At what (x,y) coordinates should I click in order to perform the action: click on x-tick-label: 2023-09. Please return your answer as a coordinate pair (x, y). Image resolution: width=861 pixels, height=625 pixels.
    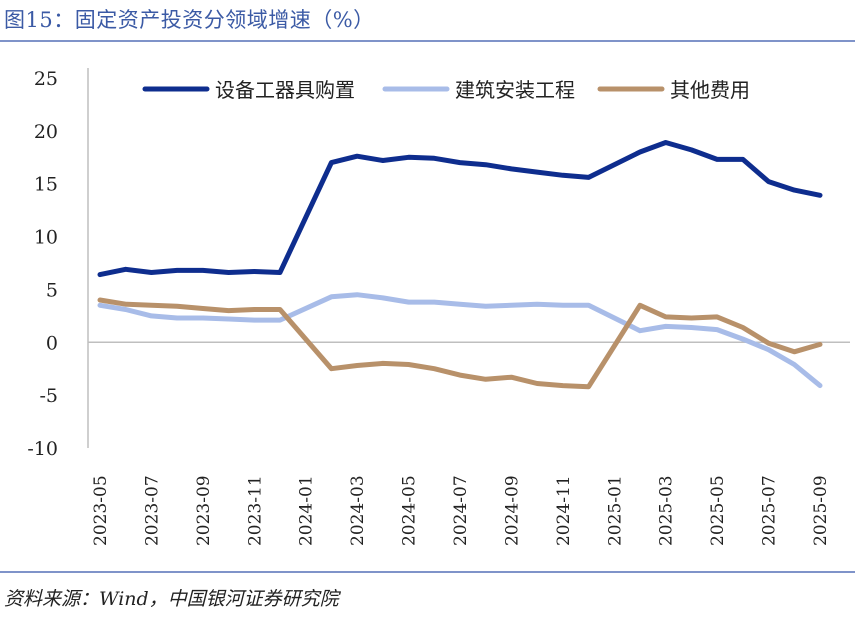
    Looking at the image, I should click on (204, 510).